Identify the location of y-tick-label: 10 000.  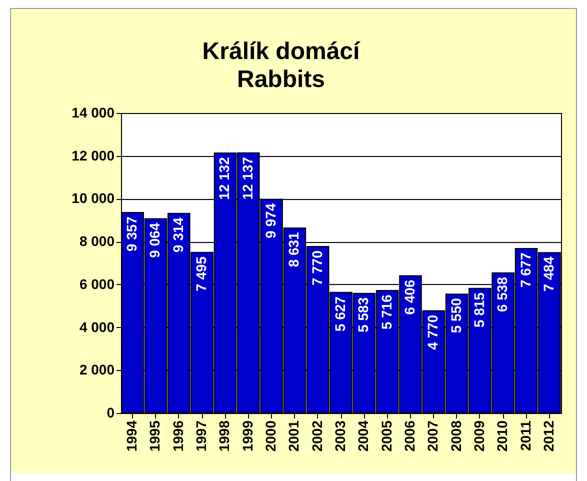
(93, 198).